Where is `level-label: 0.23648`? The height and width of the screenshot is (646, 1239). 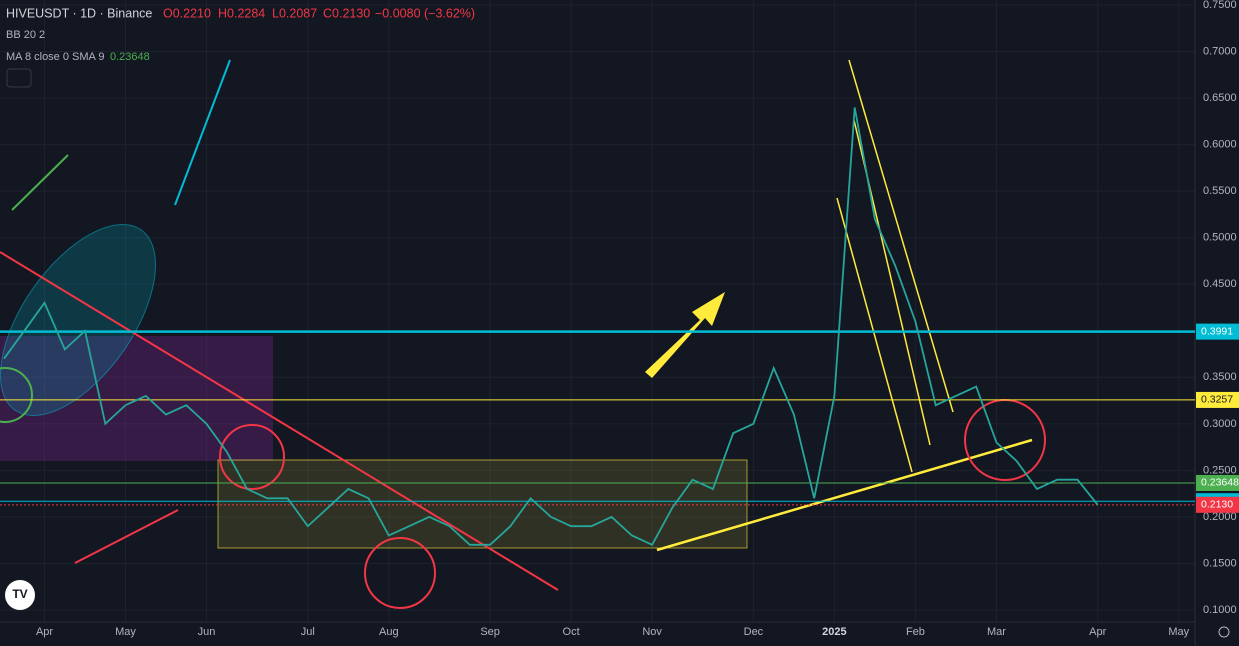 level-label: 0.23648 is located at coordinates (1220, 483).